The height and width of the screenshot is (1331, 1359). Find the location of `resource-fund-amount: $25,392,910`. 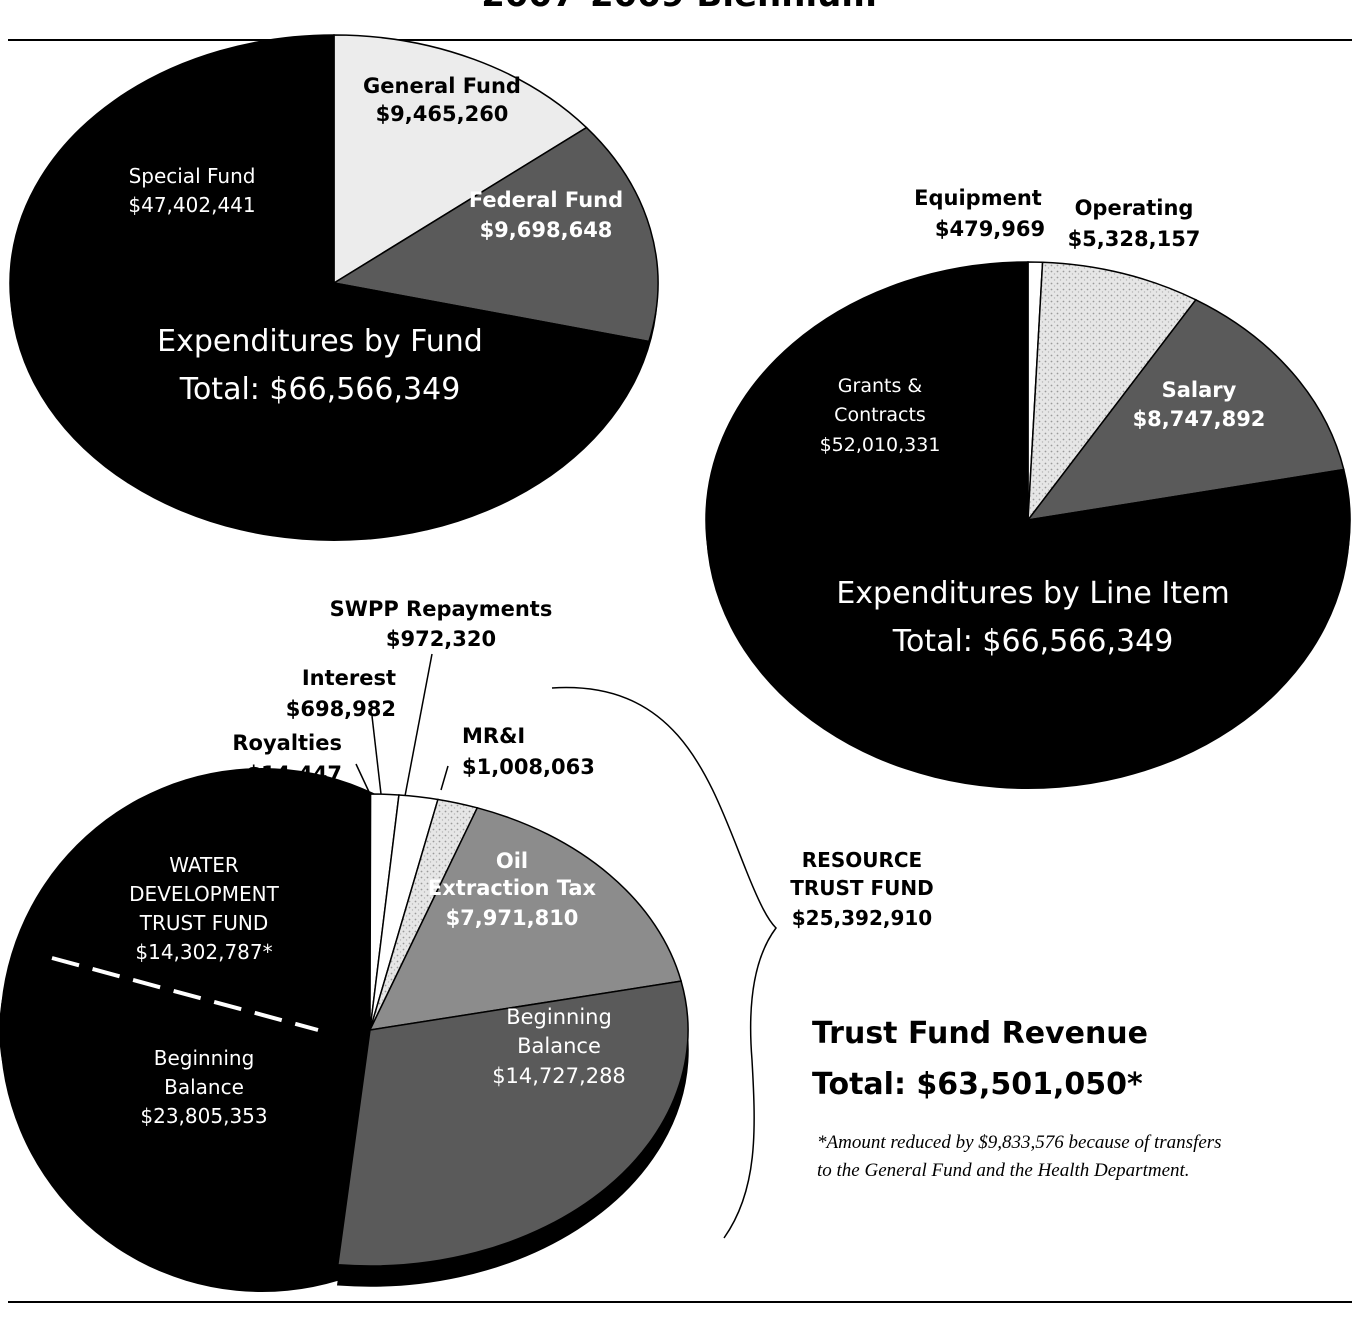

resource-fund-amount: $25,392,910 is located at coordinates (862, 918).